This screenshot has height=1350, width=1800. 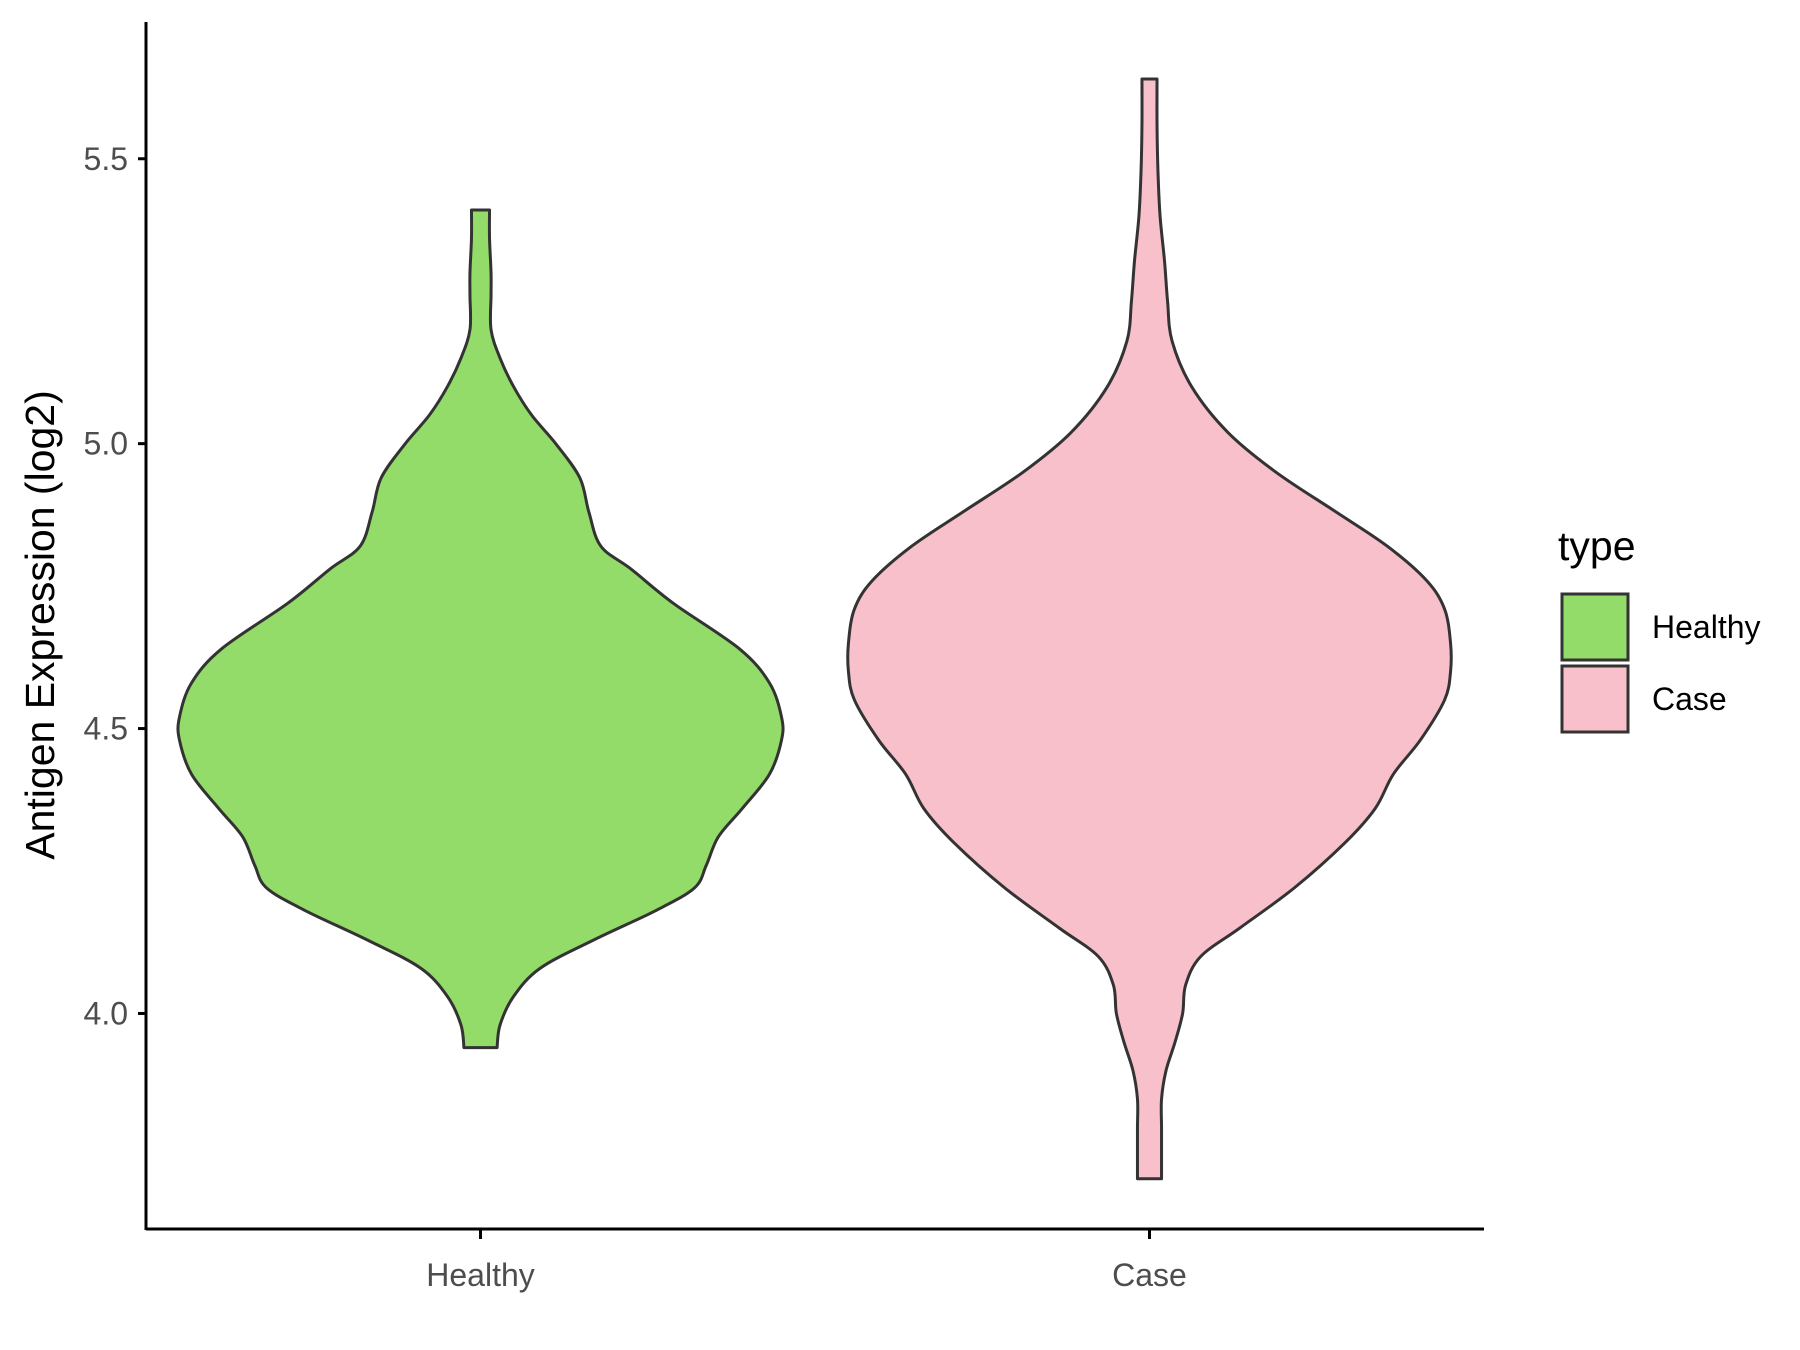 I want to click on y-ticks: 4.0 4.5 5.0 5.5, so click(x=115, y=586).